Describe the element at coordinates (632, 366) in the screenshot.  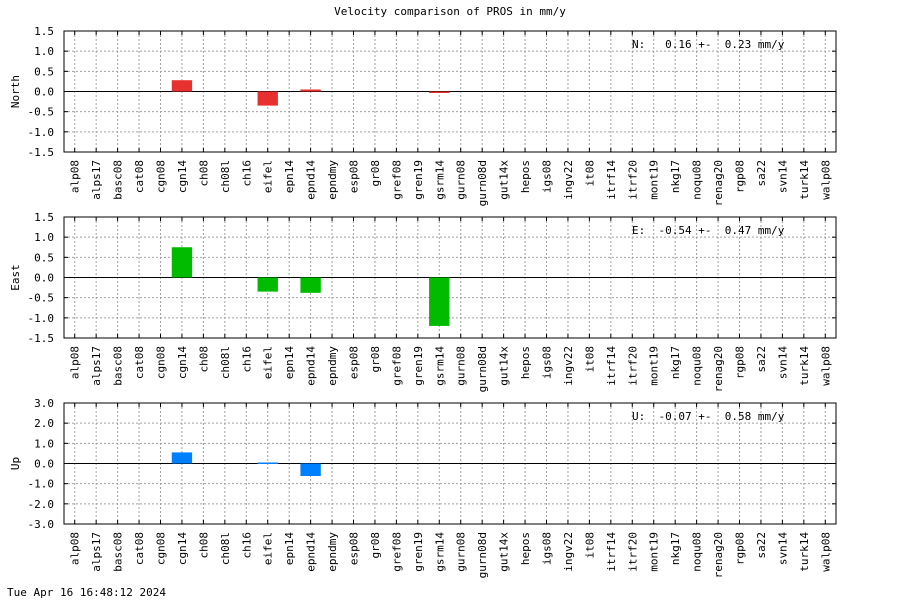
I see `x-tick-label: itrf20` at that location.